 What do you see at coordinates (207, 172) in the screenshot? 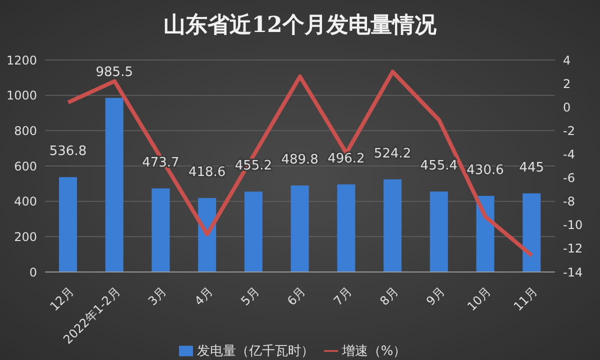
I see `data-label: 418.6` at bounding box center [207, 172].